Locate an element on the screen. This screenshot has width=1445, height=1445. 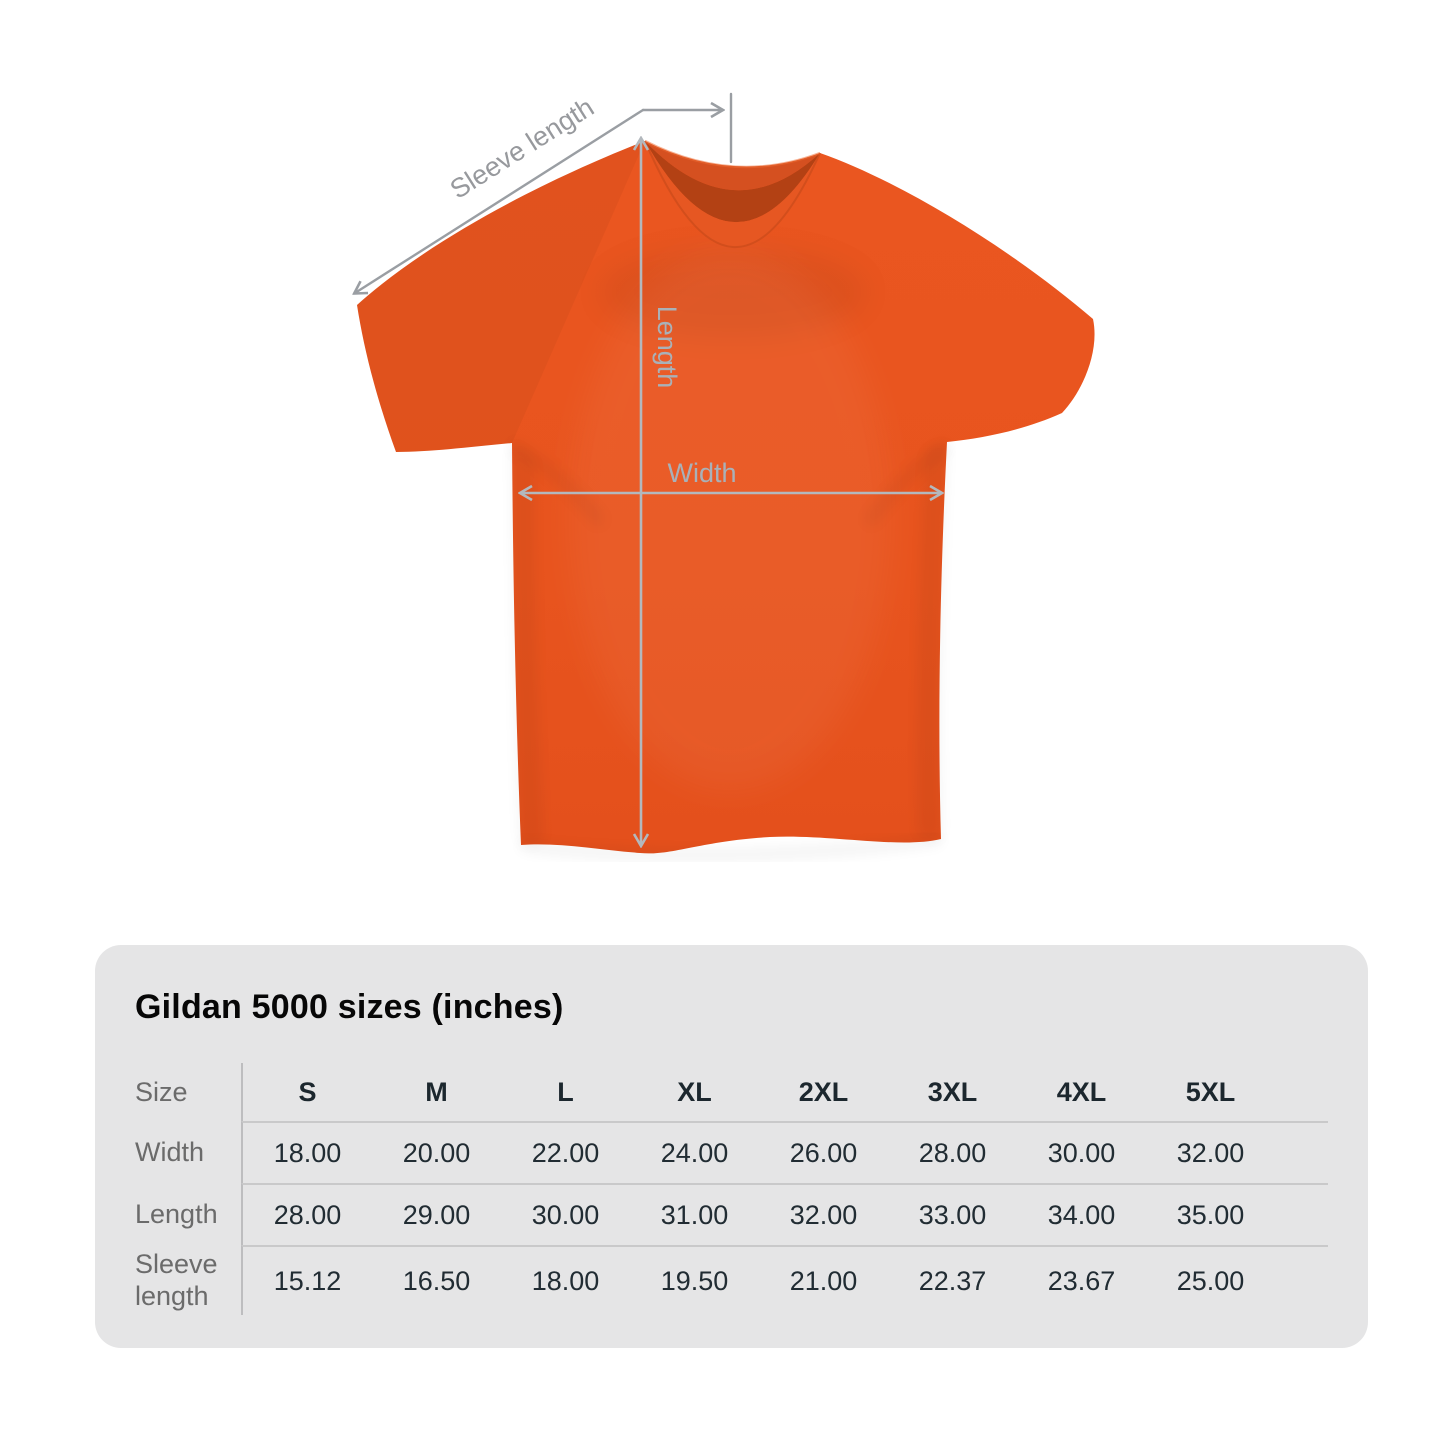
sleeve-length-arrow is located at coordinates (500, 200).